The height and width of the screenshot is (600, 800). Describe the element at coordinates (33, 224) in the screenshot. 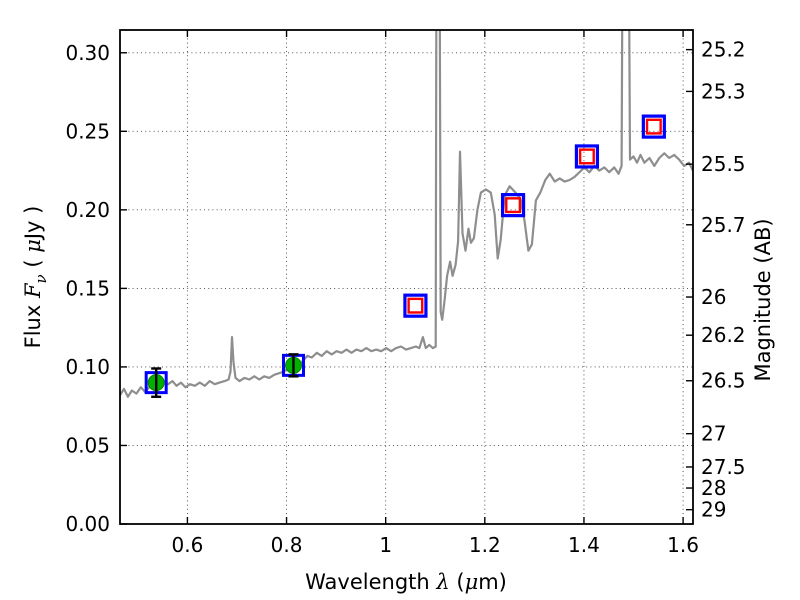

I see `y-axis-label-part: Jy )` at that location.